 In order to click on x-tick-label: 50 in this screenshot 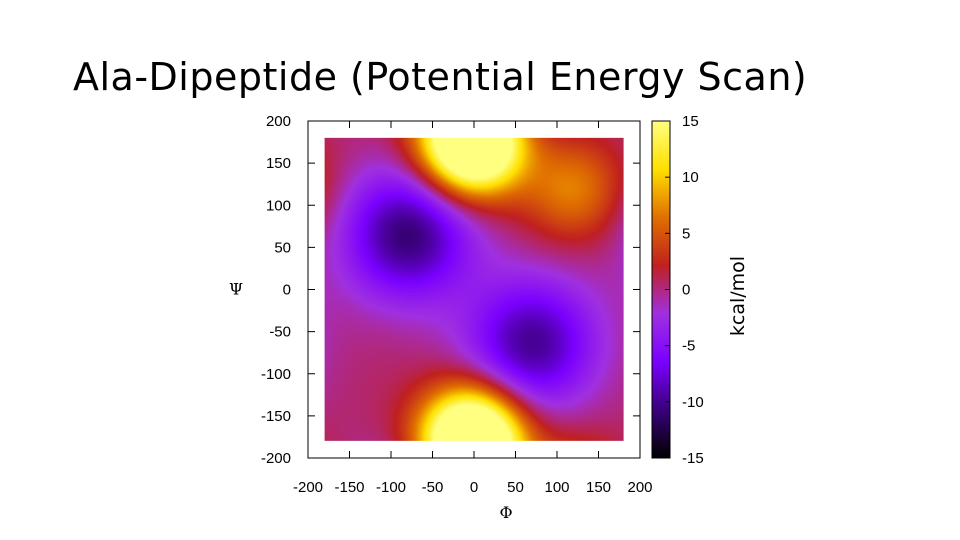, I will do `click(515, 487)`.